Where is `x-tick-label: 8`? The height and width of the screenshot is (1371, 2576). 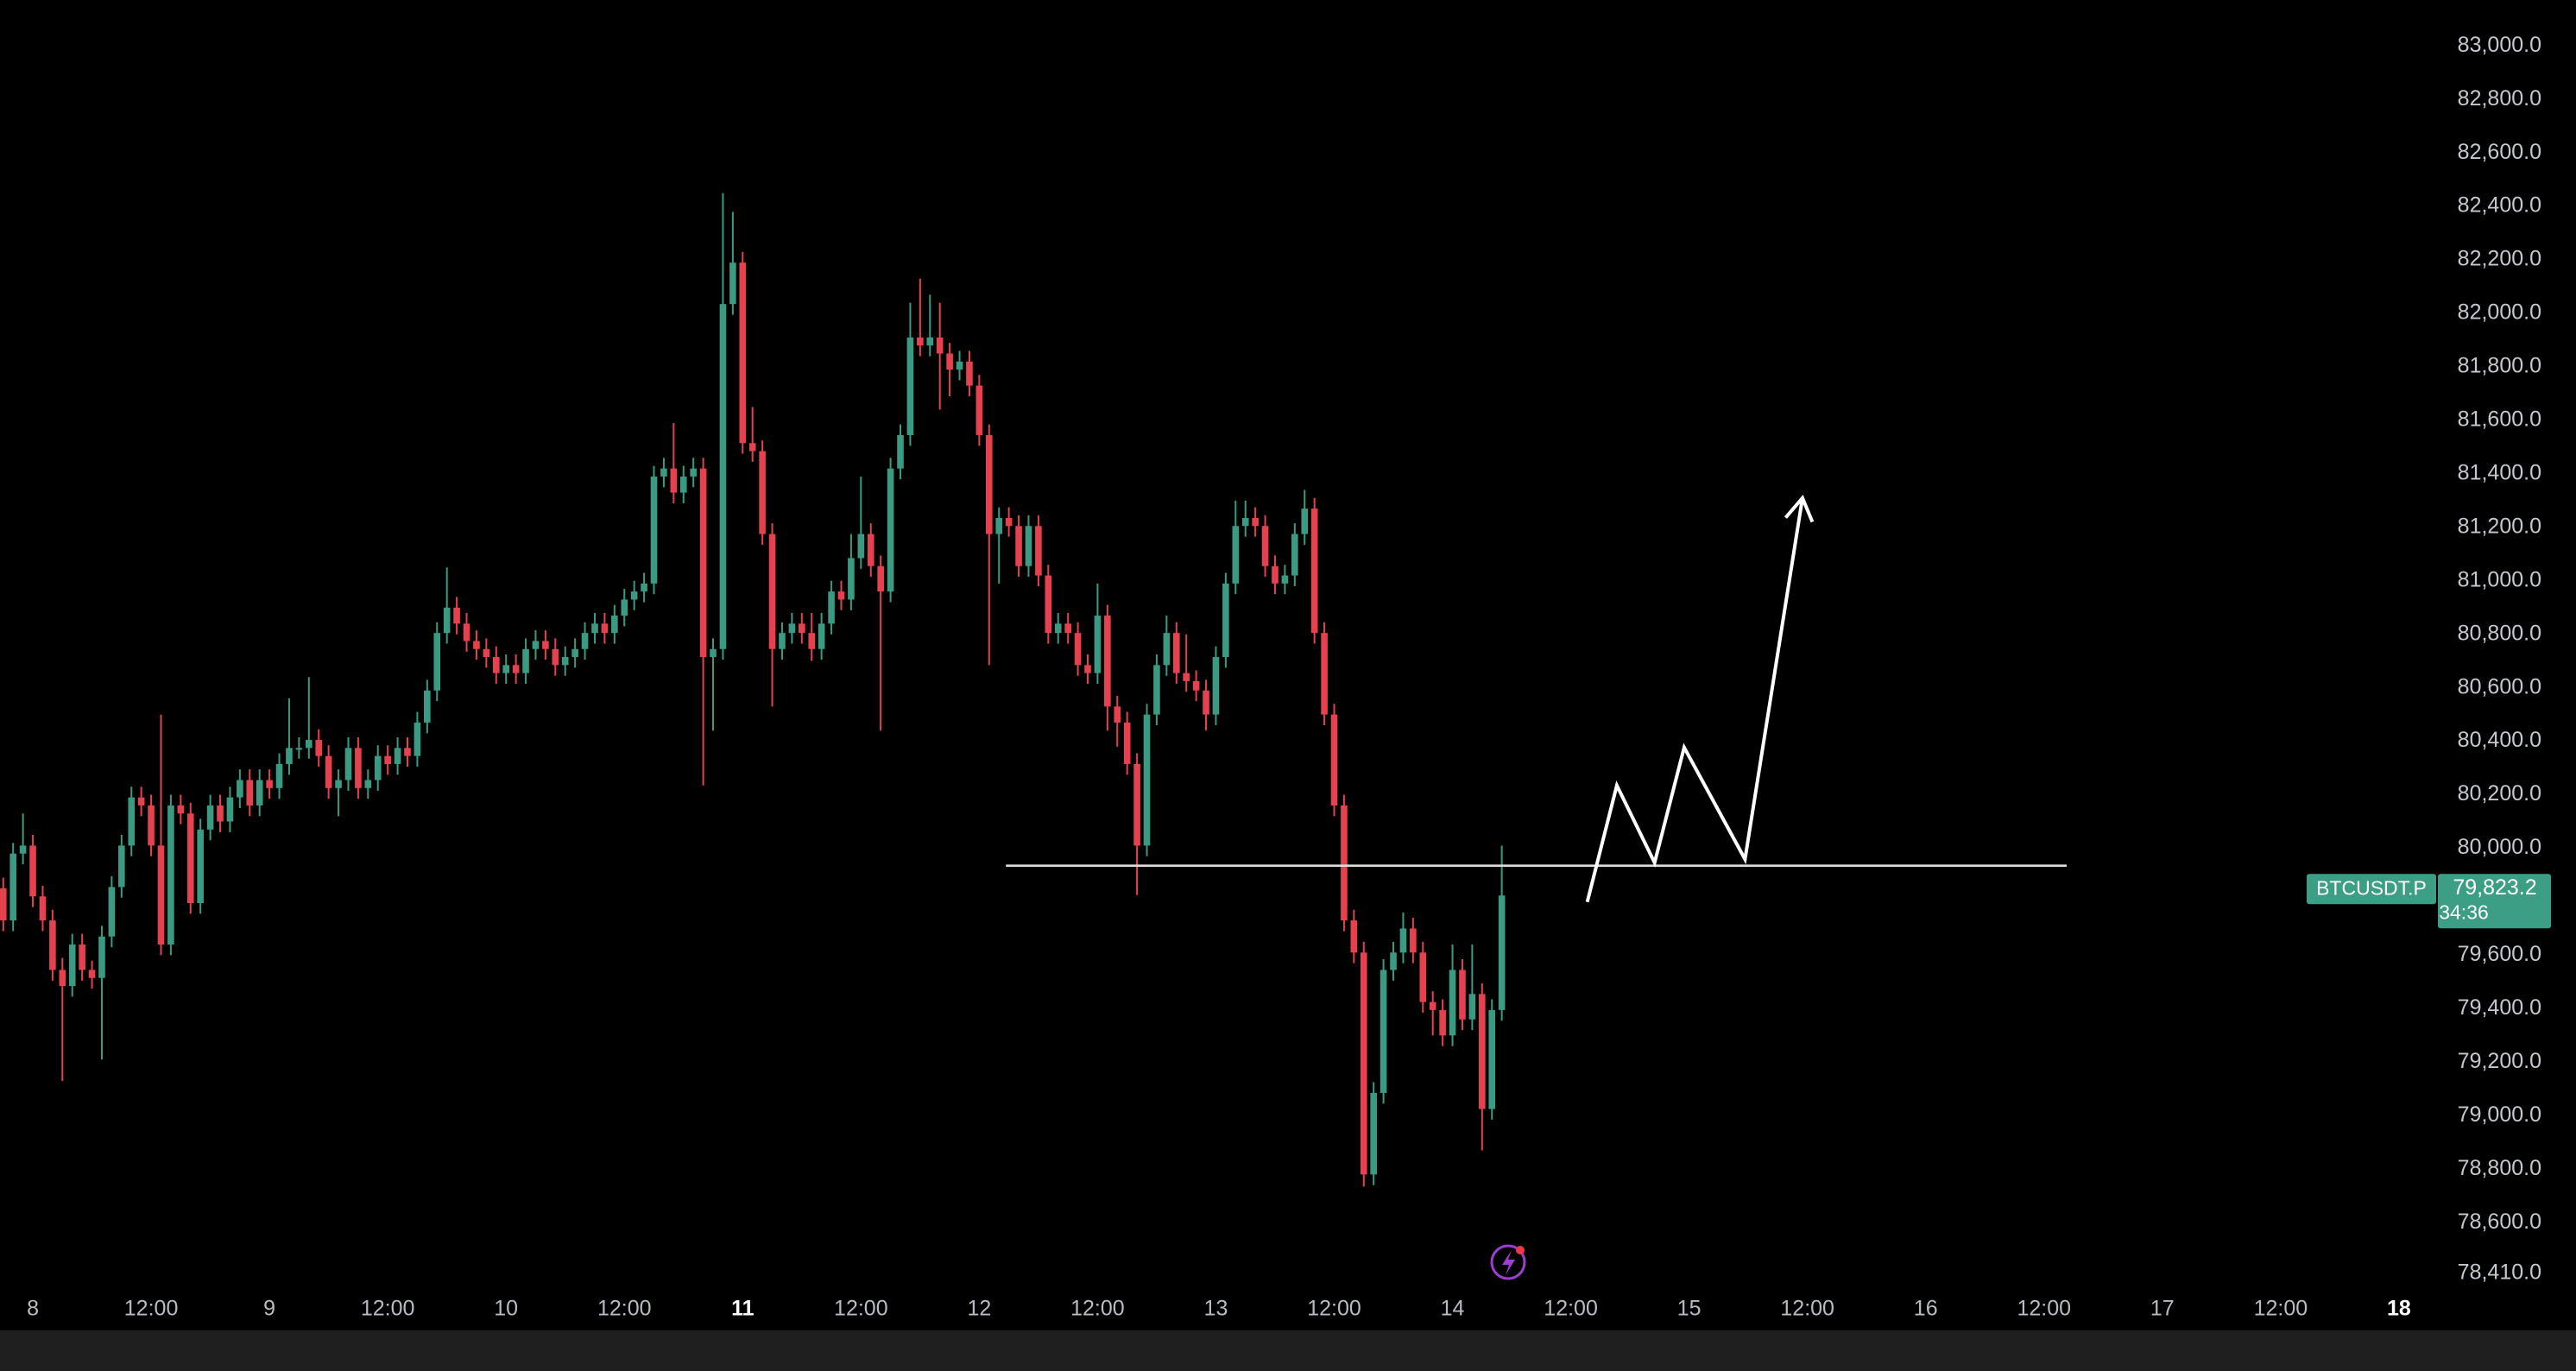
x-tick-label: 8 is located at coordinates (33, 1309).